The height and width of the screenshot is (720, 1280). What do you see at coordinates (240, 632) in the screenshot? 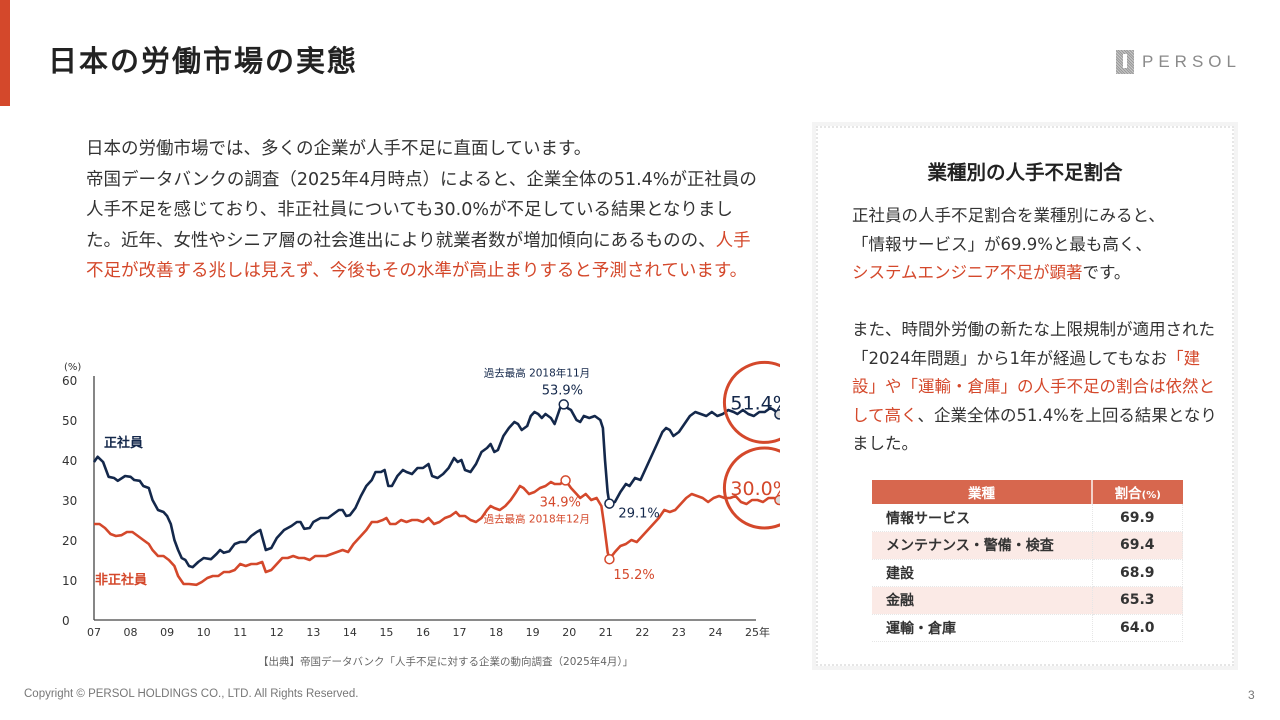
I see `x-tick-label: 11` at bounding box center [240, 632].